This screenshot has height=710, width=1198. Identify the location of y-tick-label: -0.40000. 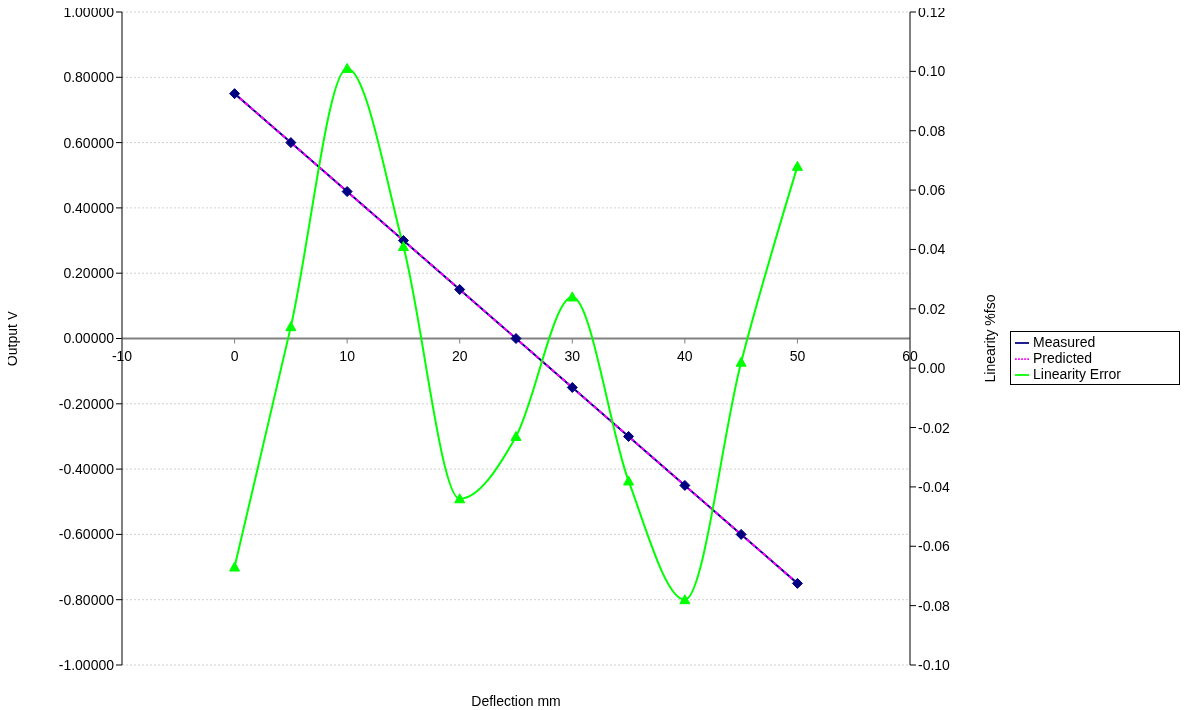
(86, 469).